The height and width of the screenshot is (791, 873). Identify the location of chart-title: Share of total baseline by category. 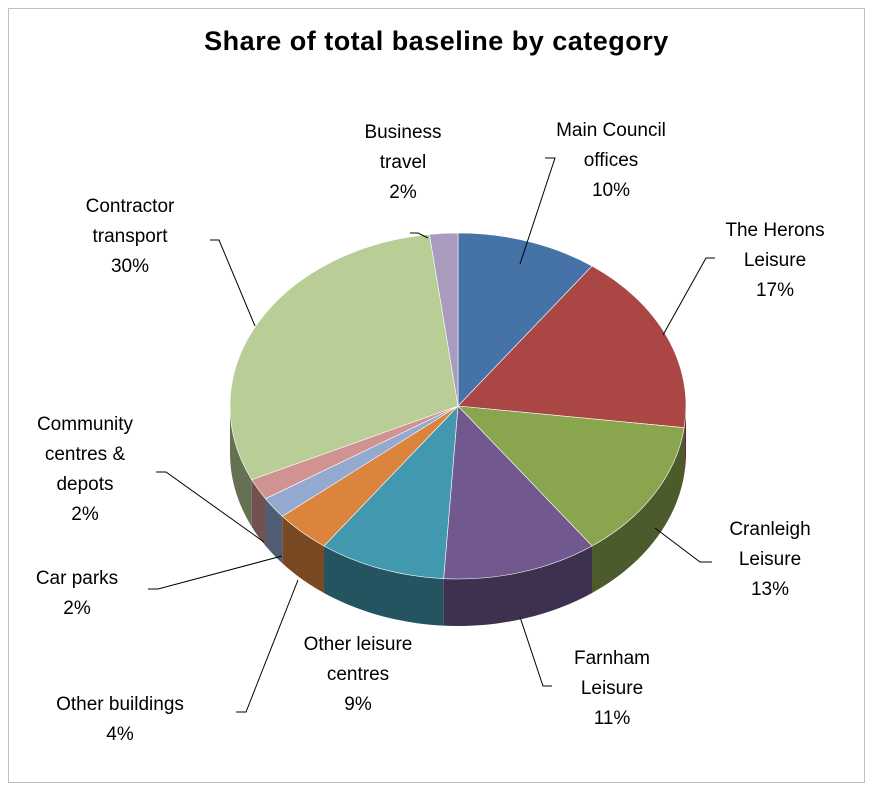
(436, 41).